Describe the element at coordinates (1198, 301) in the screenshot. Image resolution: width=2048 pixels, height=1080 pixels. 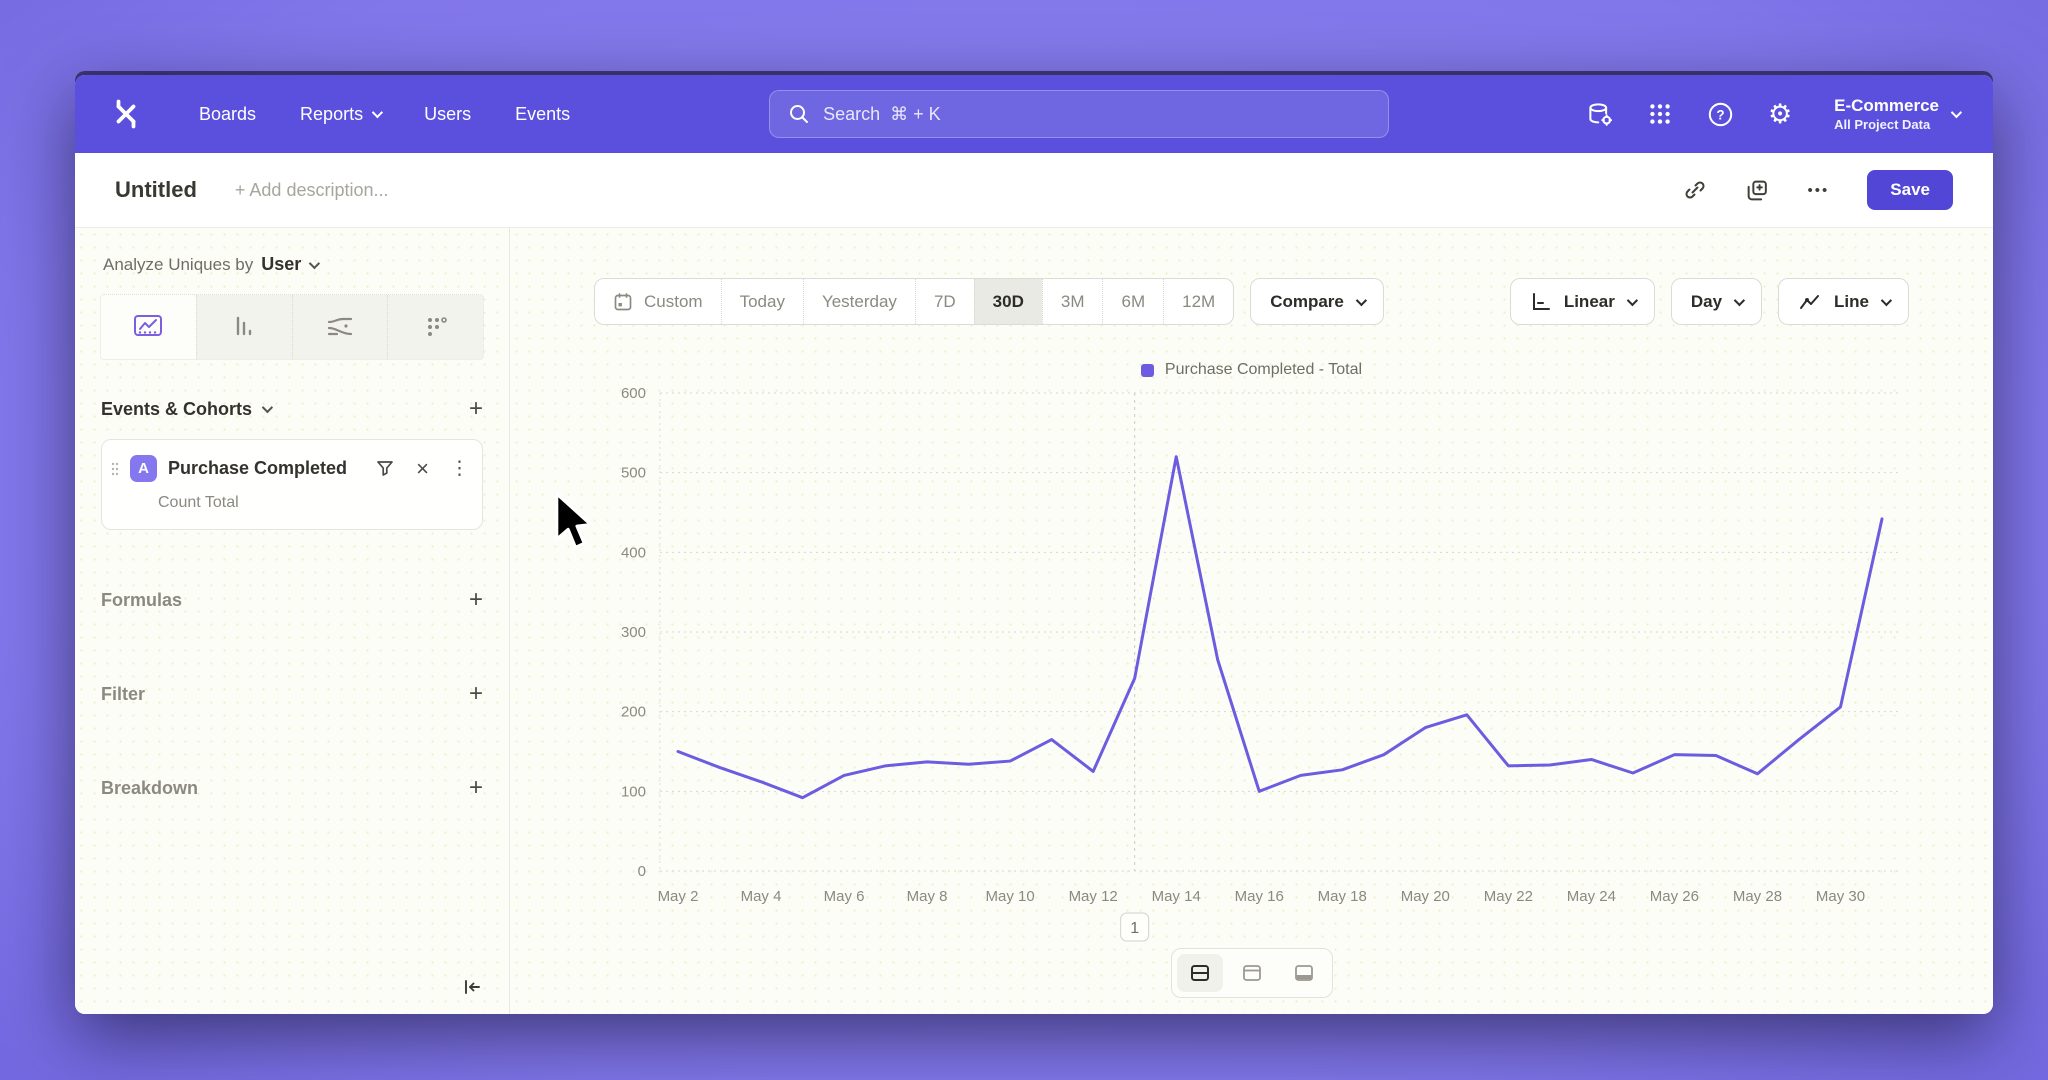
I see `range-12m: 12M` at that location.